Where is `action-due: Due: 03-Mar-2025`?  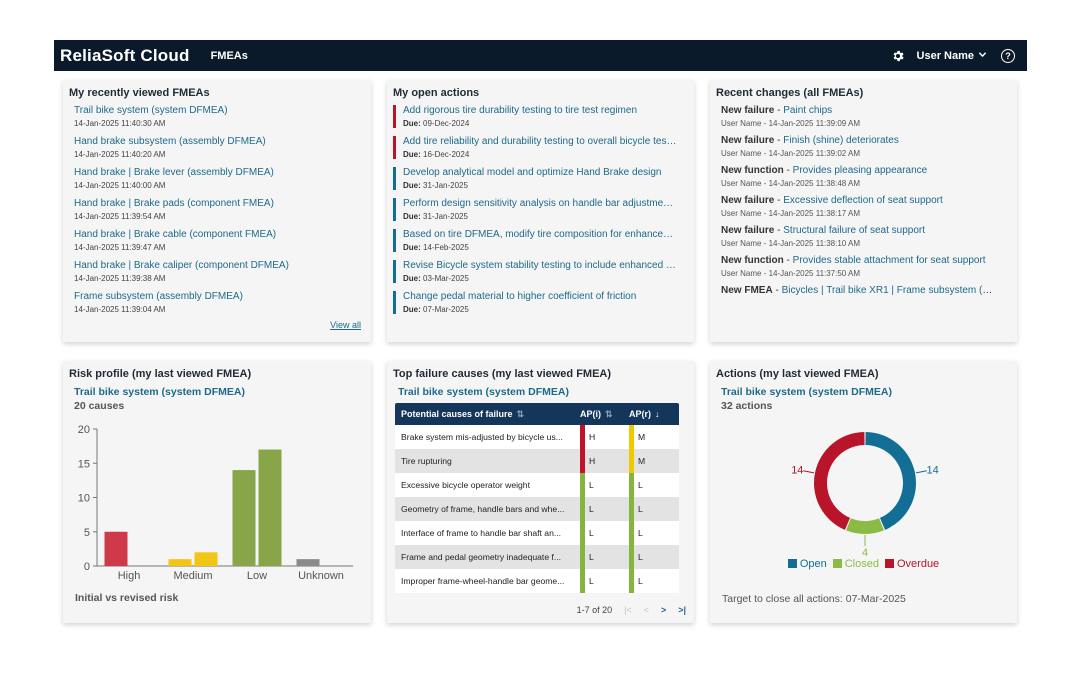
action-due: Due: 03-Mar-2025 is located at coordinates (540, 278).